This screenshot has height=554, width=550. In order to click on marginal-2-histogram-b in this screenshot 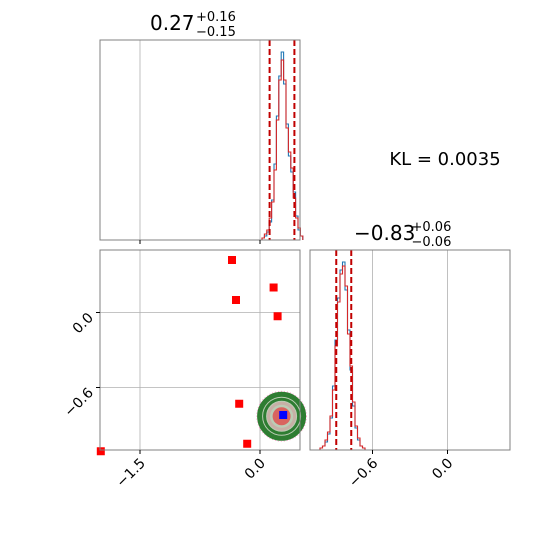, I will do `click(342, 357)`.